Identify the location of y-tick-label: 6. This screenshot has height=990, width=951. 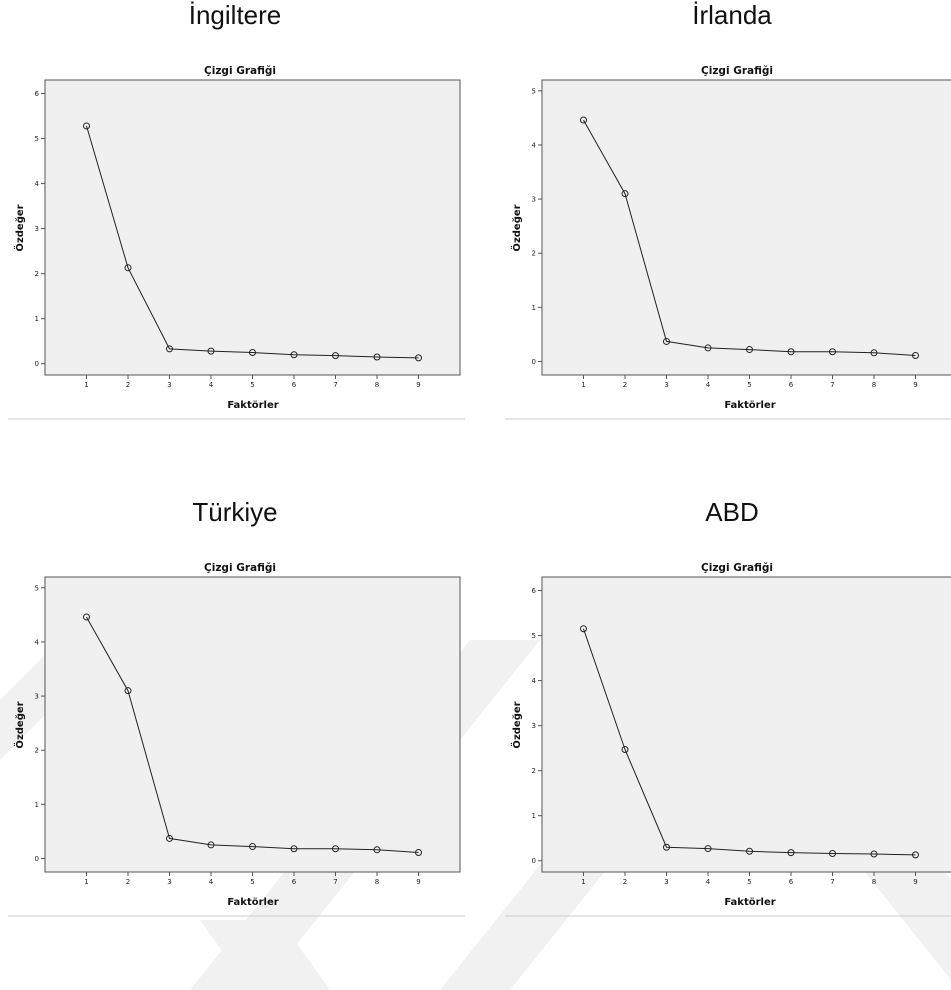
(534, 591).